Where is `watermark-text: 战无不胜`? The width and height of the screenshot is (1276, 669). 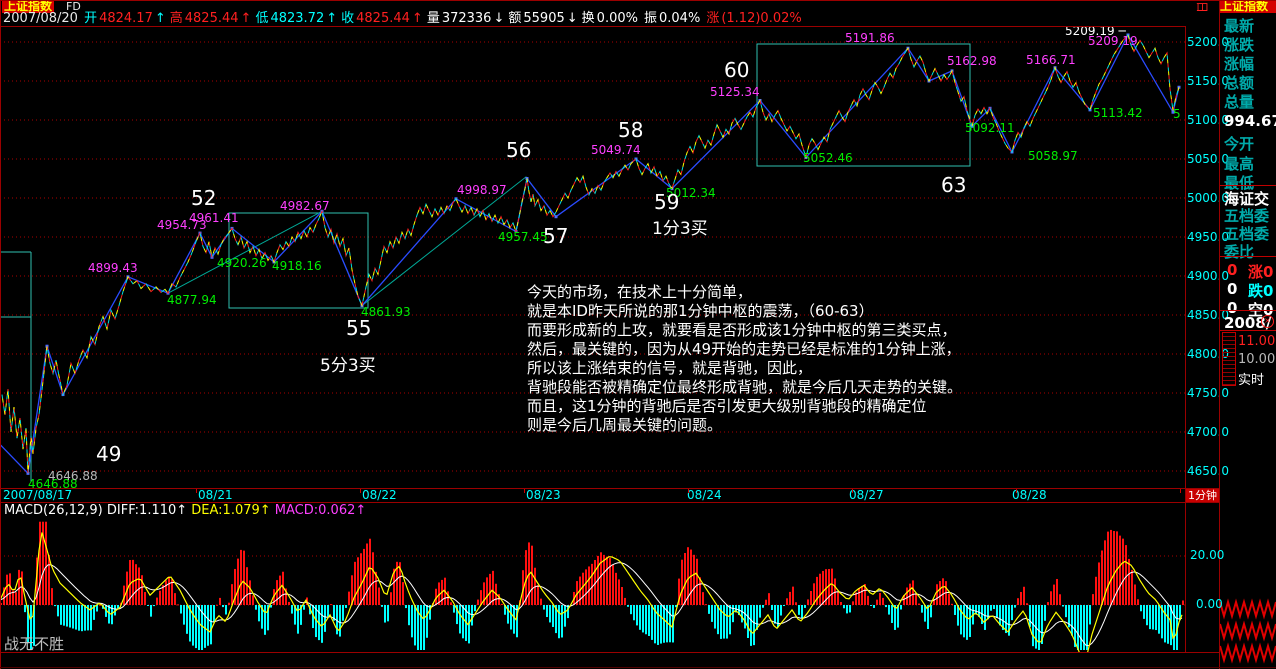 watermark-text: 战无不胜 is located at coordinates (34, 644).